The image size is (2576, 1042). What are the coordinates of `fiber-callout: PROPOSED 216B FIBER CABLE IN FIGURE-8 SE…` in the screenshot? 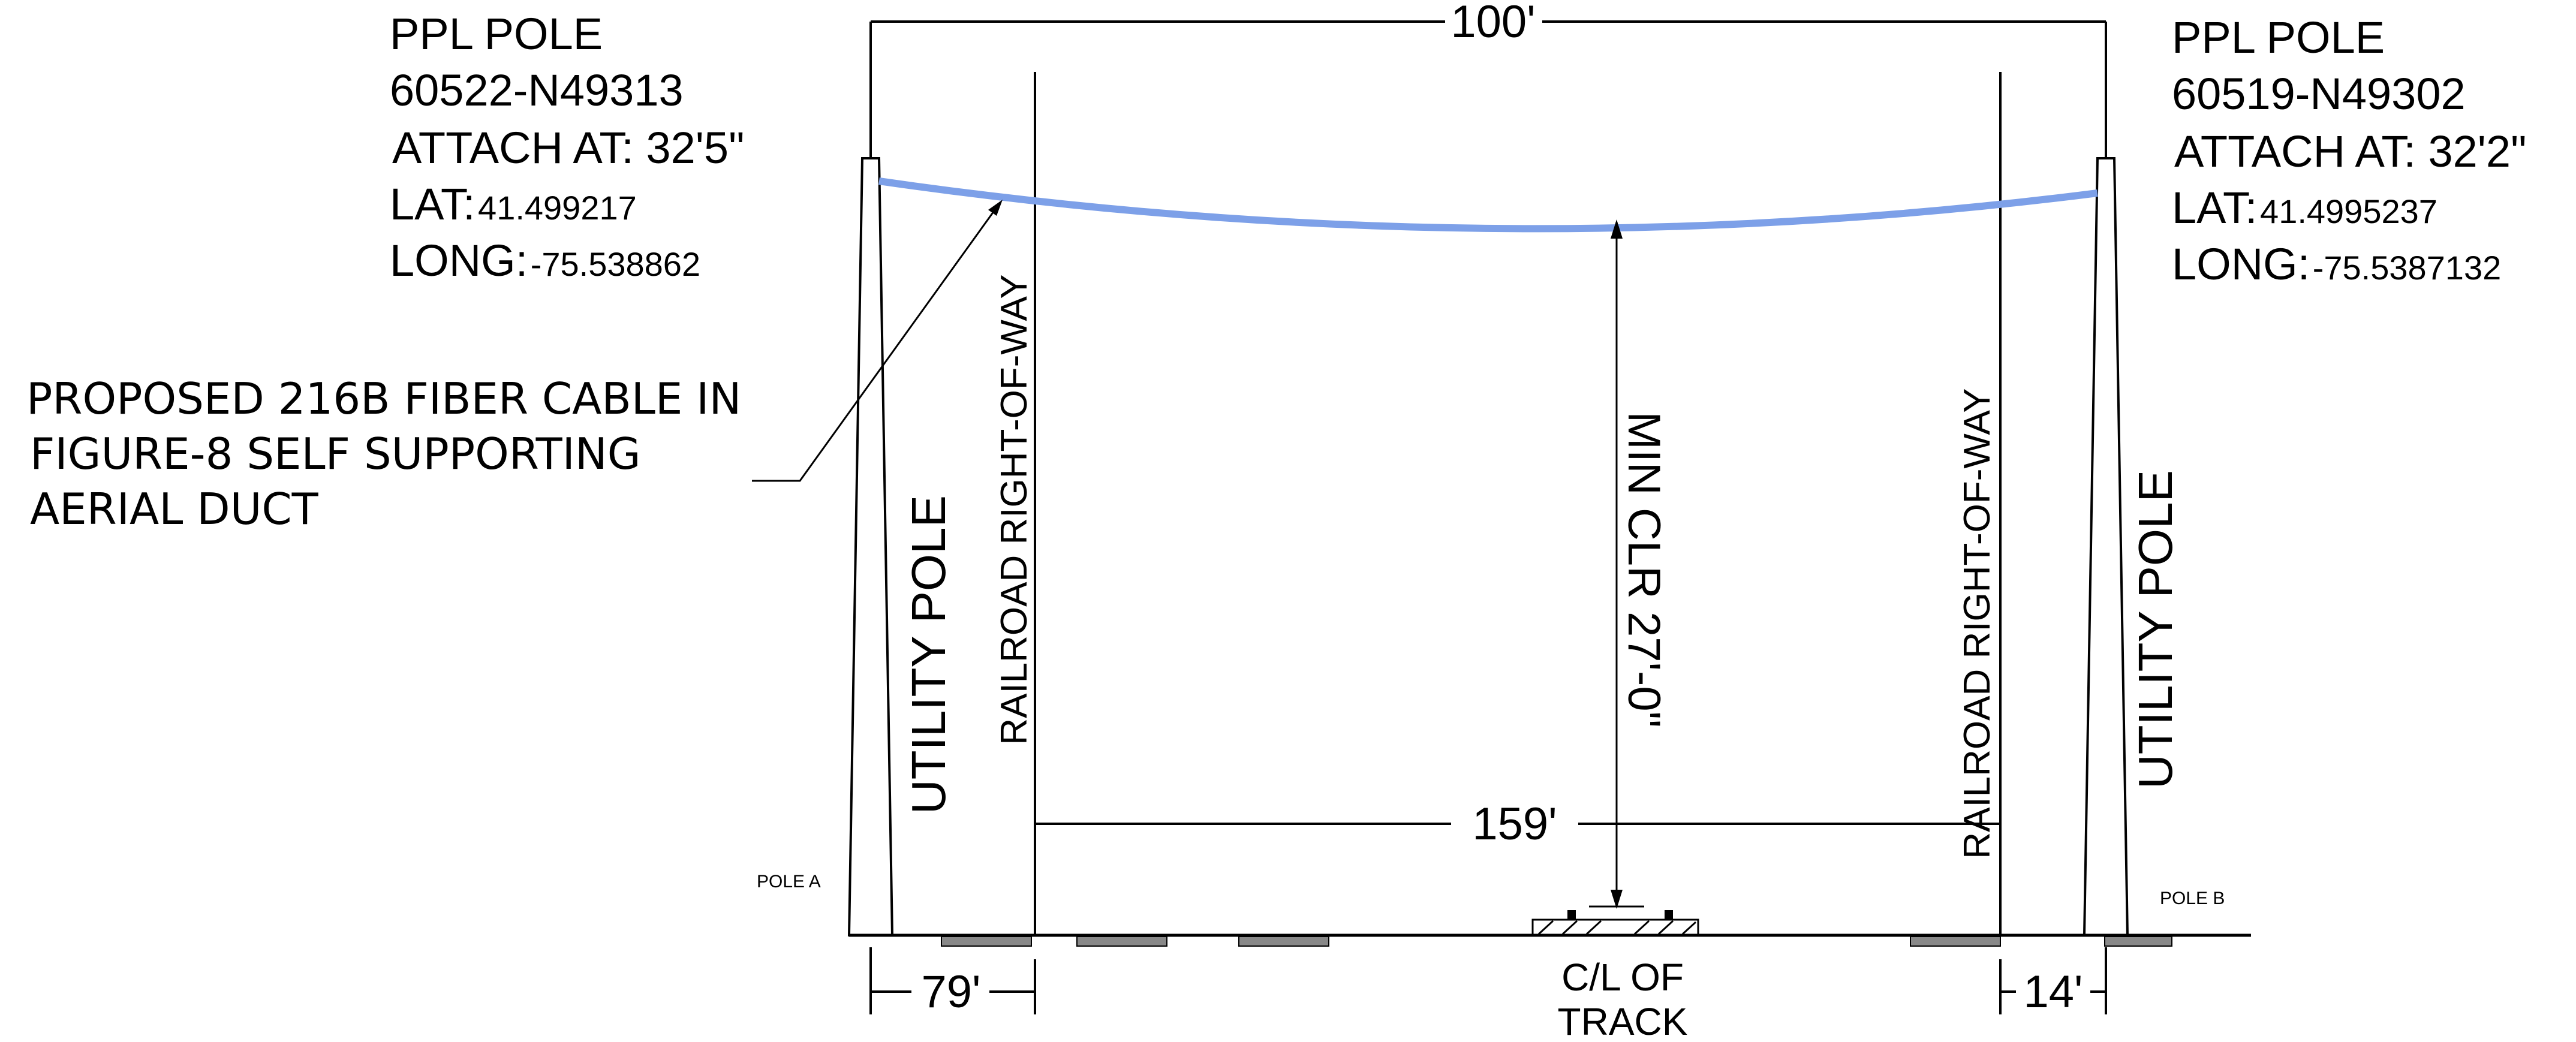 It's located at (383, 454).